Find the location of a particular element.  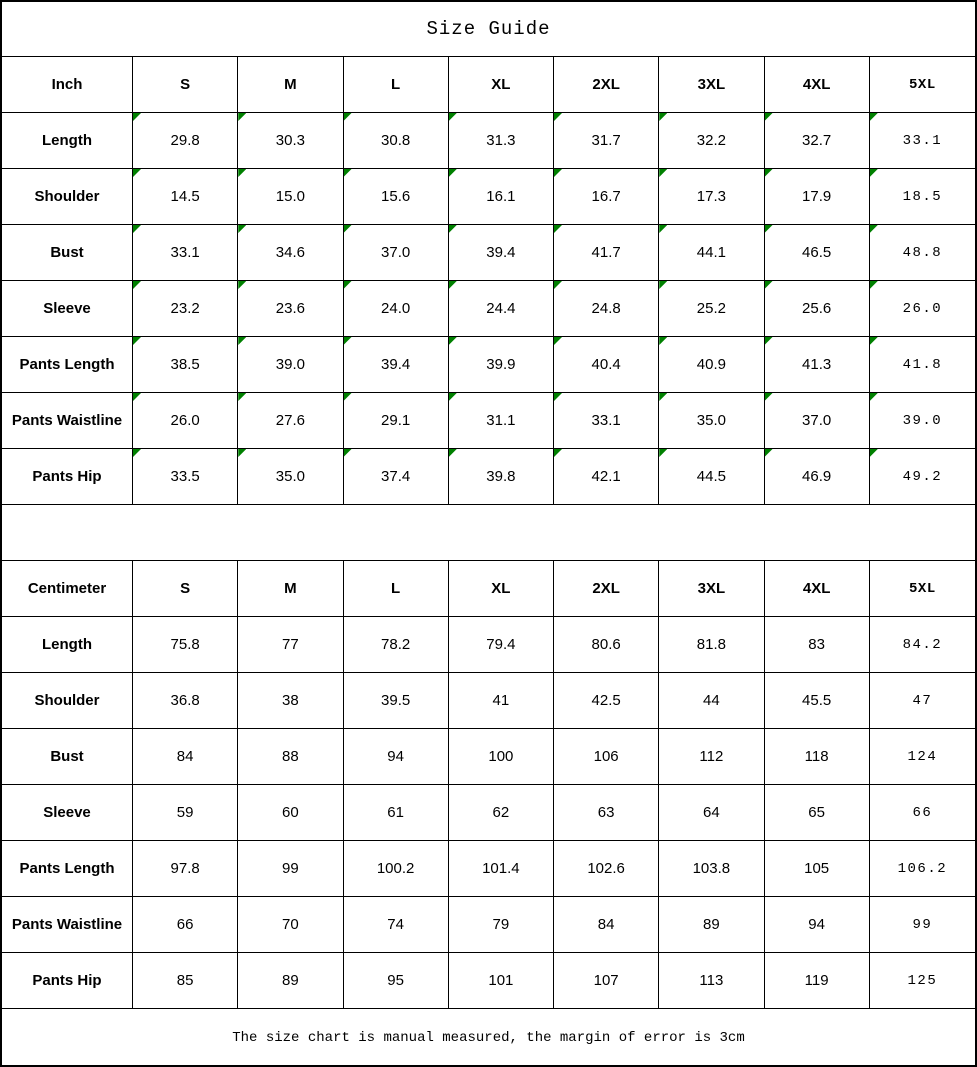

size-header-cell: 3XL is located at coordinates (712, 85).